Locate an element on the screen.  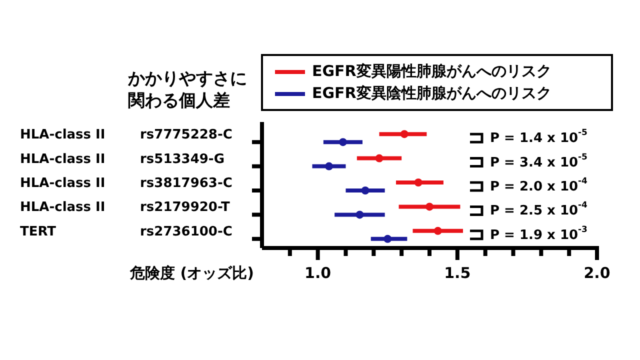
legend-label: EGFR変異陽性肺腺がんへのリスク is located at coordinates (432, 71).